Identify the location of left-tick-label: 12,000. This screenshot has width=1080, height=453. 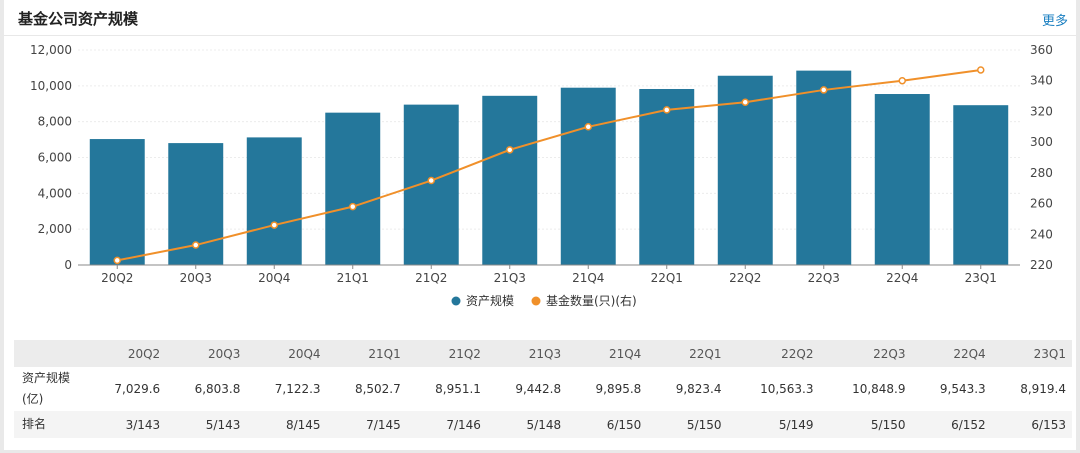
(51, 50).